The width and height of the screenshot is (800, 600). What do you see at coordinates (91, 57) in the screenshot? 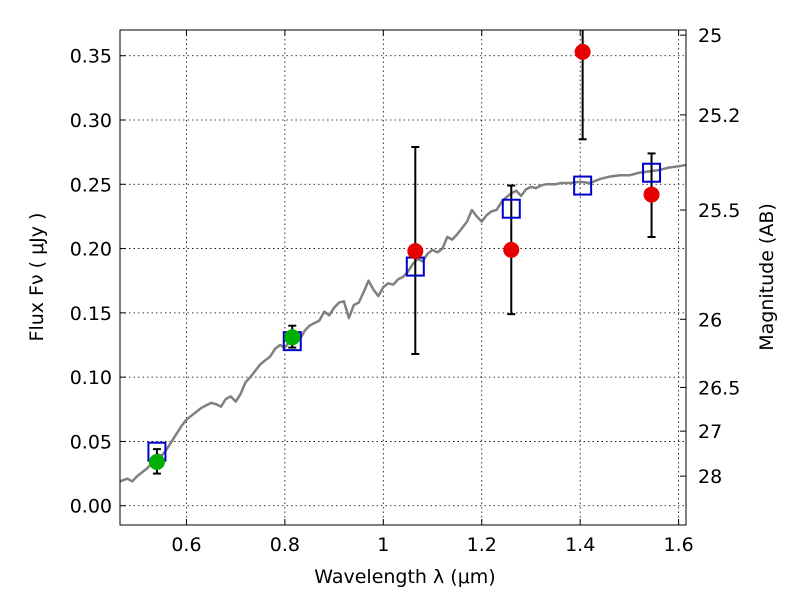
I see `y-tick-label: 0.35` at bounding box center [91, 57].